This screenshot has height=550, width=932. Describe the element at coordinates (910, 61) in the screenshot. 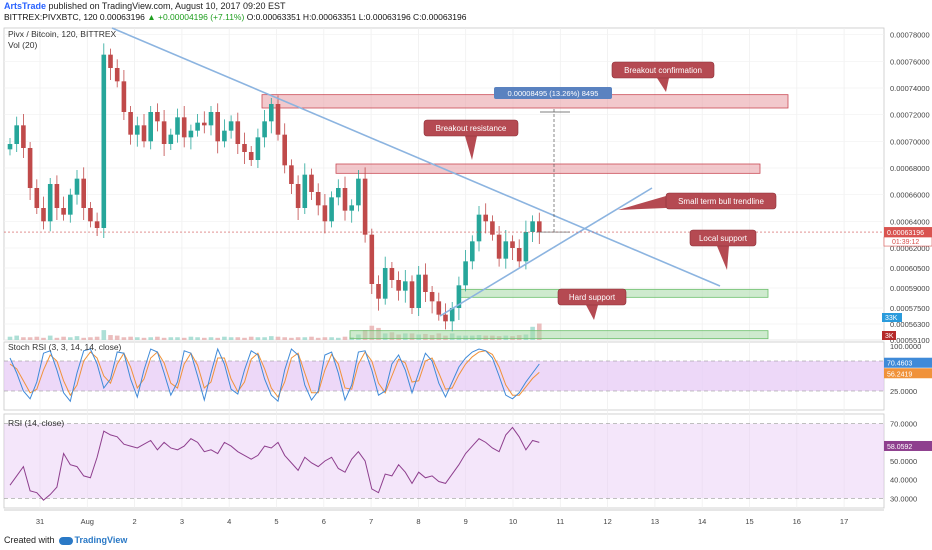

I see `price-tick-label: 0.00076000` at that location.